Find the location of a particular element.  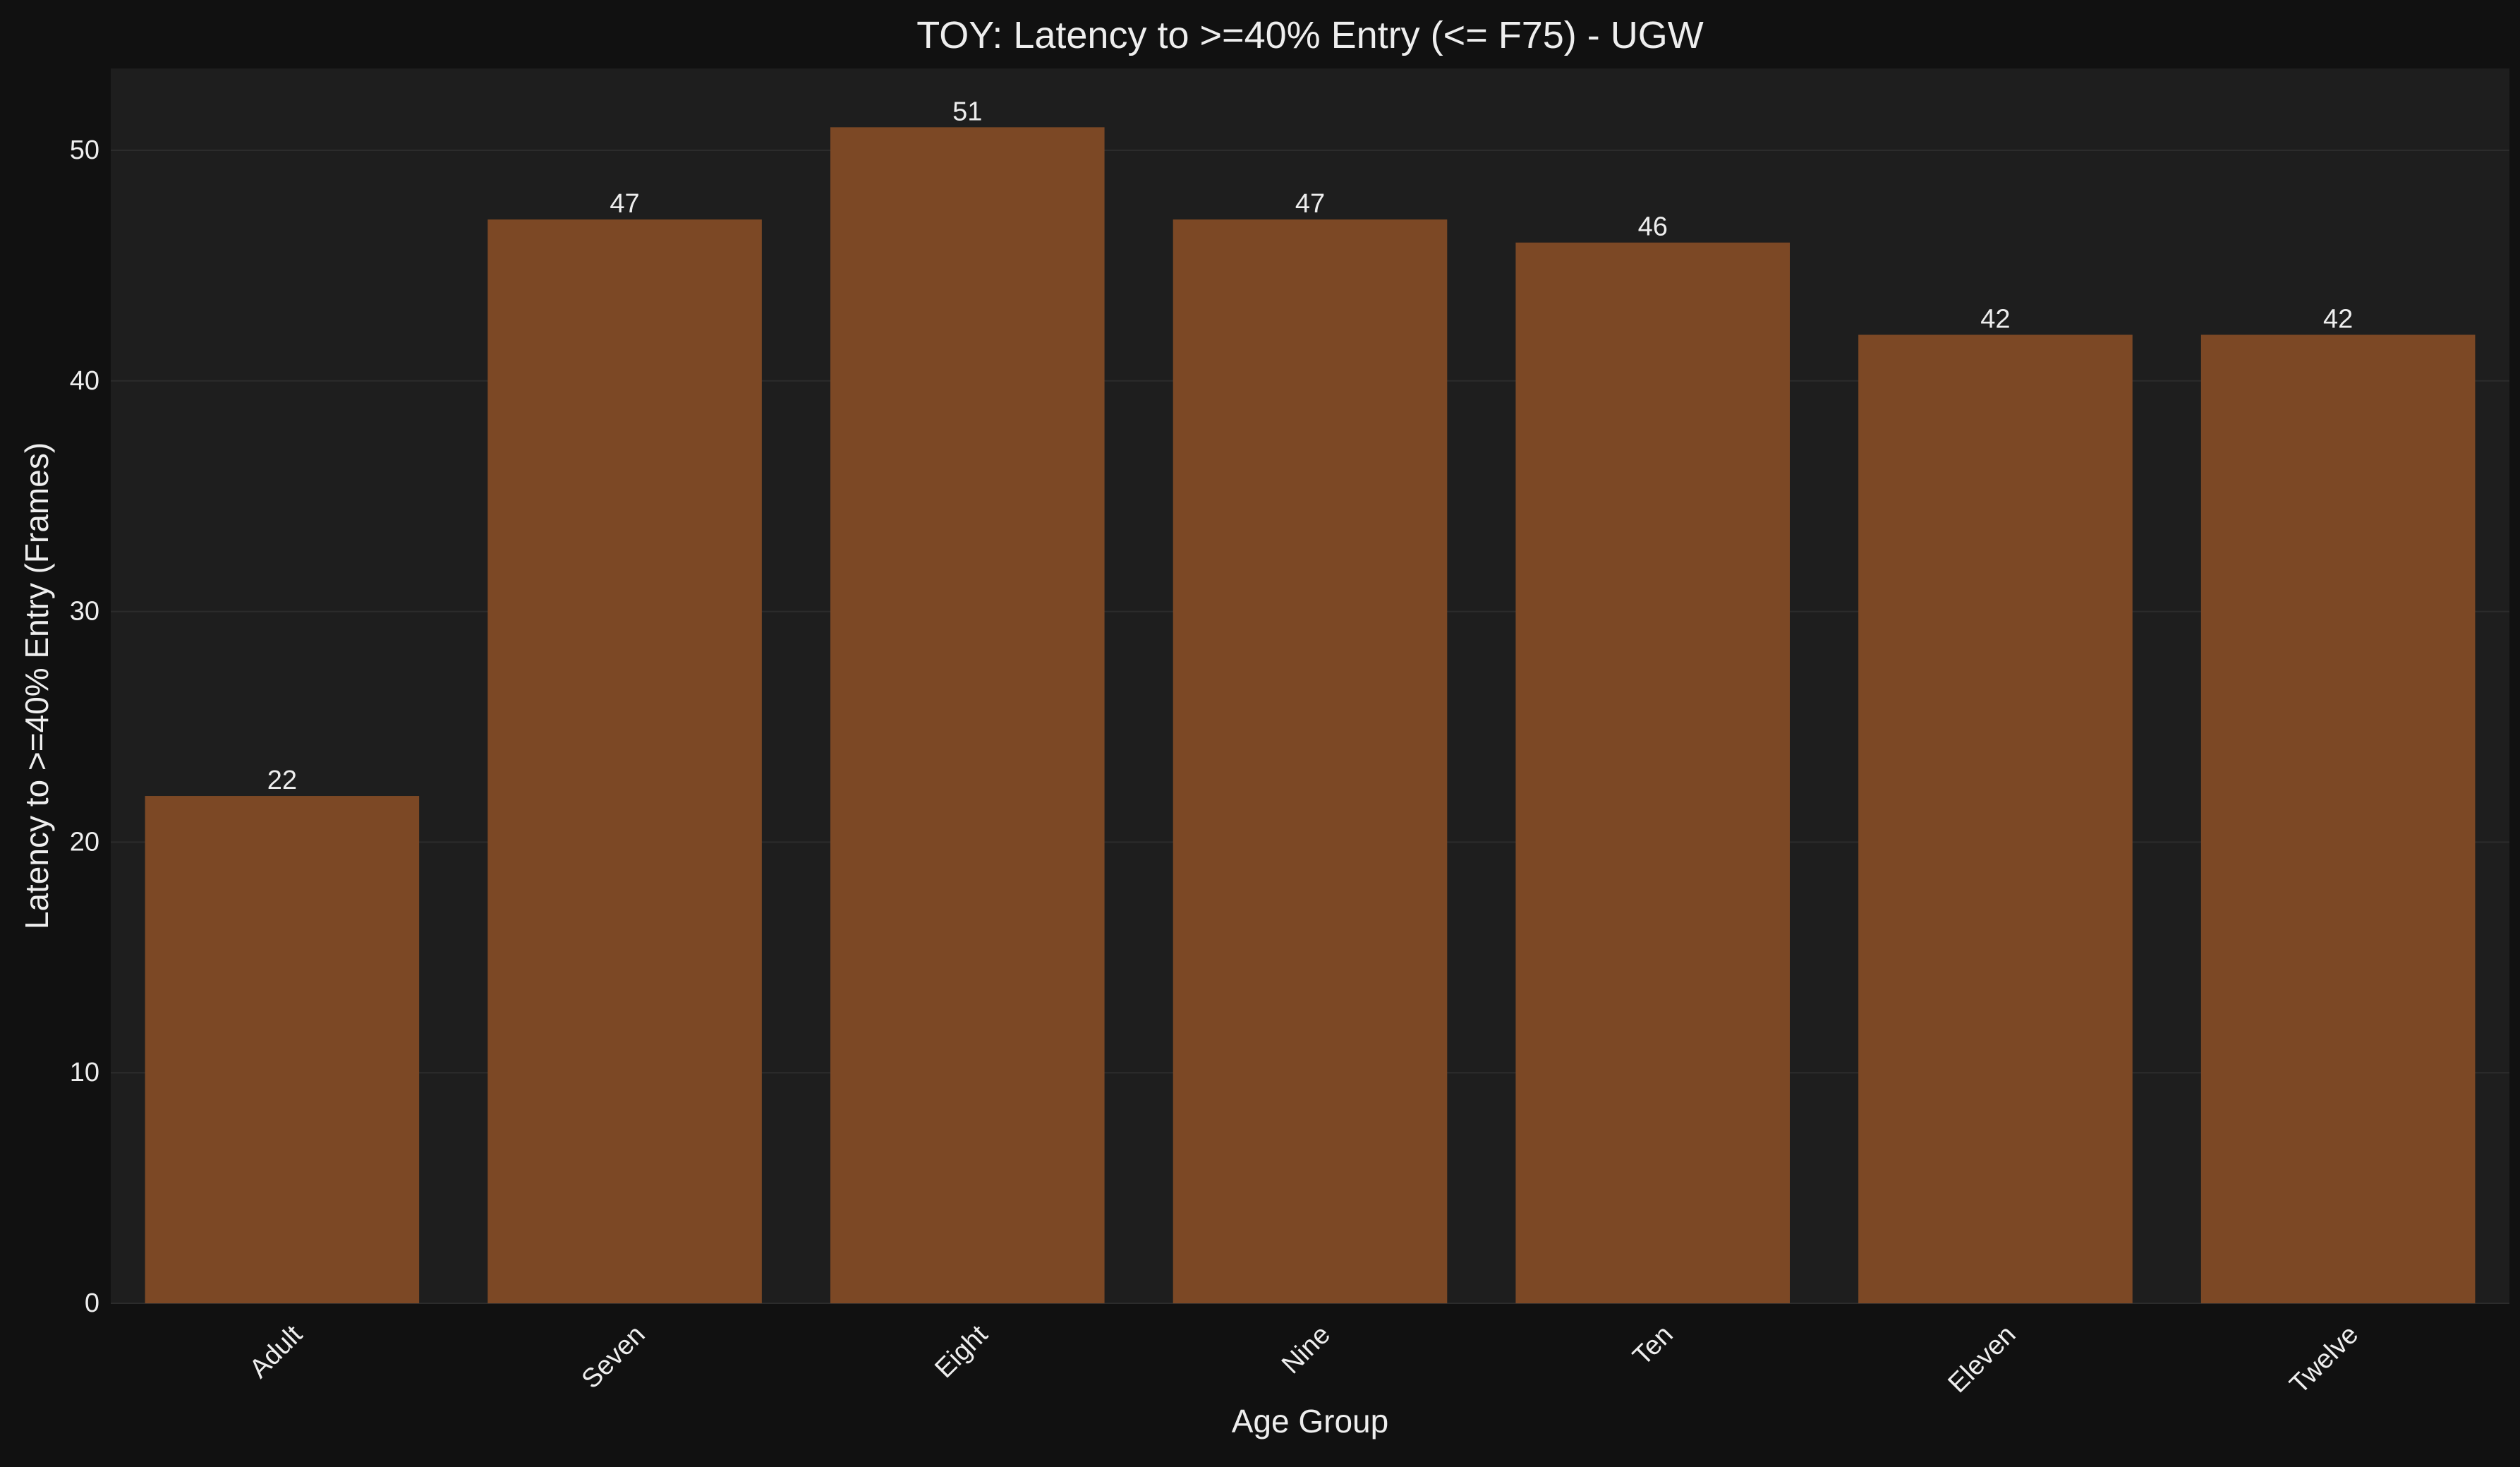

y-tick-label: 0 is located at coordinates (92, 1303).